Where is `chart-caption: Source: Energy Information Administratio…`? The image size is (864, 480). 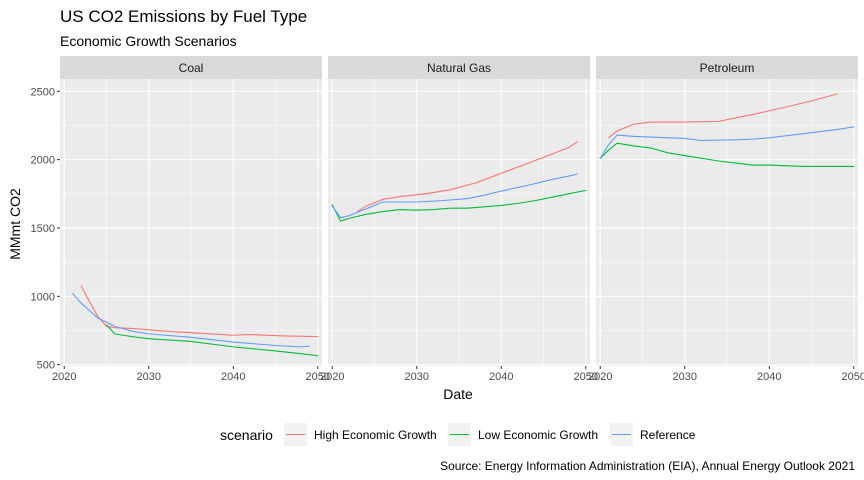 chart-caption: Source: Energy Information Administratio… is located at coordinates (647, 466).